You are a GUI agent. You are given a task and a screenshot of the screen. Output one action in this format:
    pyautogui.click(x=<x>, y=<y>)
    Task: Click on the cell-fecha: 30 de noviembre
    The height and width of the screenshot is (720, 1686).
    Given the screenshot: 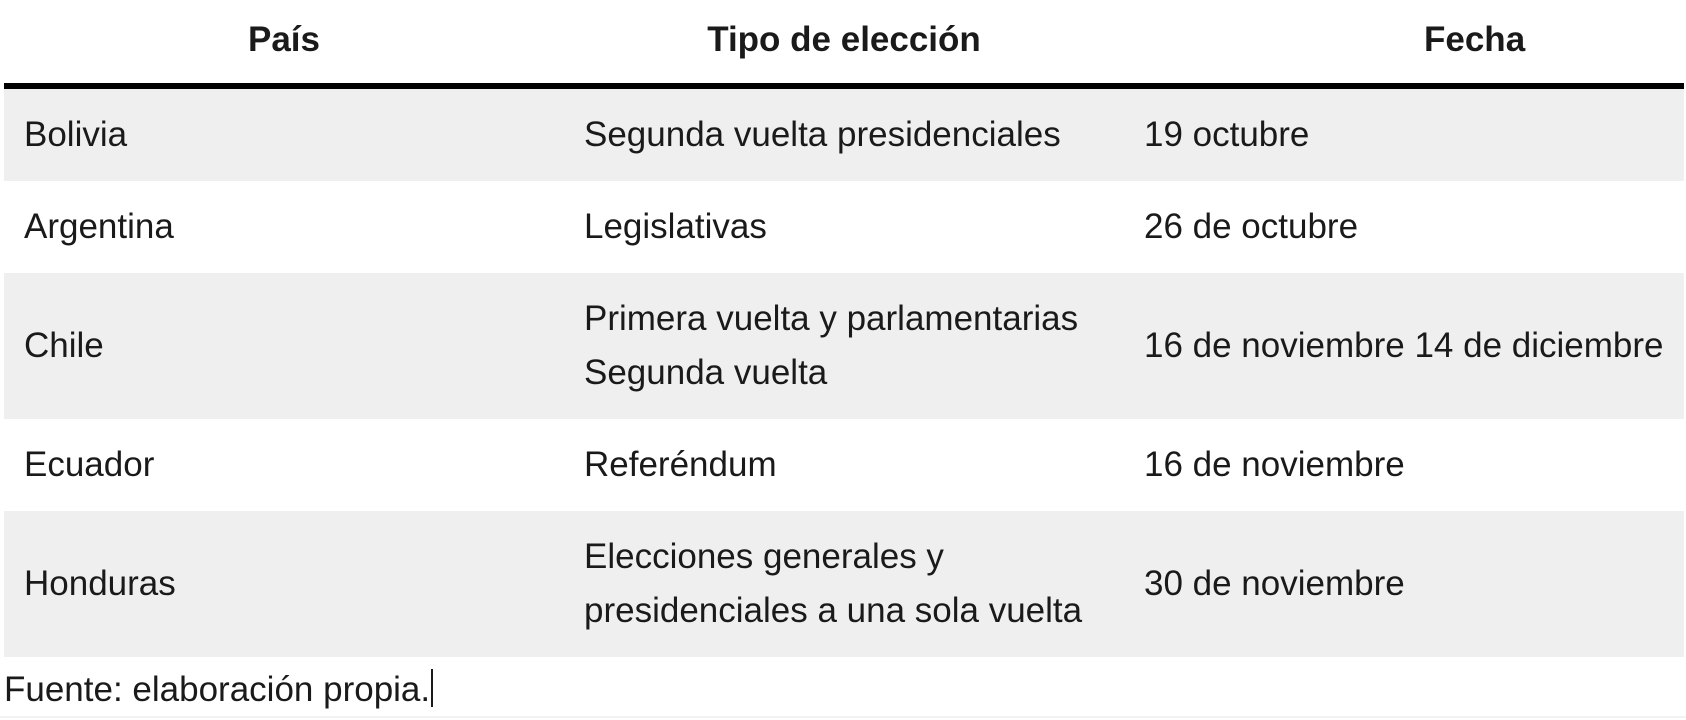 What is the action you would take?
    pyautogui.click(x=1404, y=584)
    